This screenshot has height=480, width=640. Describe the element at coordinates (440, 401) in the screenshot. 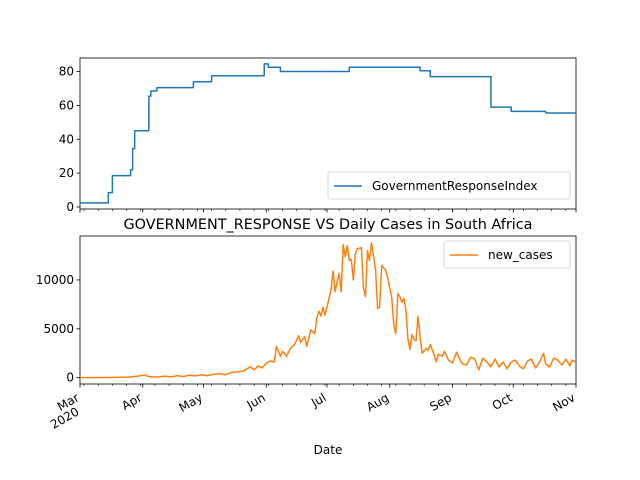

I see `x-tick-label: Sep` at that location.